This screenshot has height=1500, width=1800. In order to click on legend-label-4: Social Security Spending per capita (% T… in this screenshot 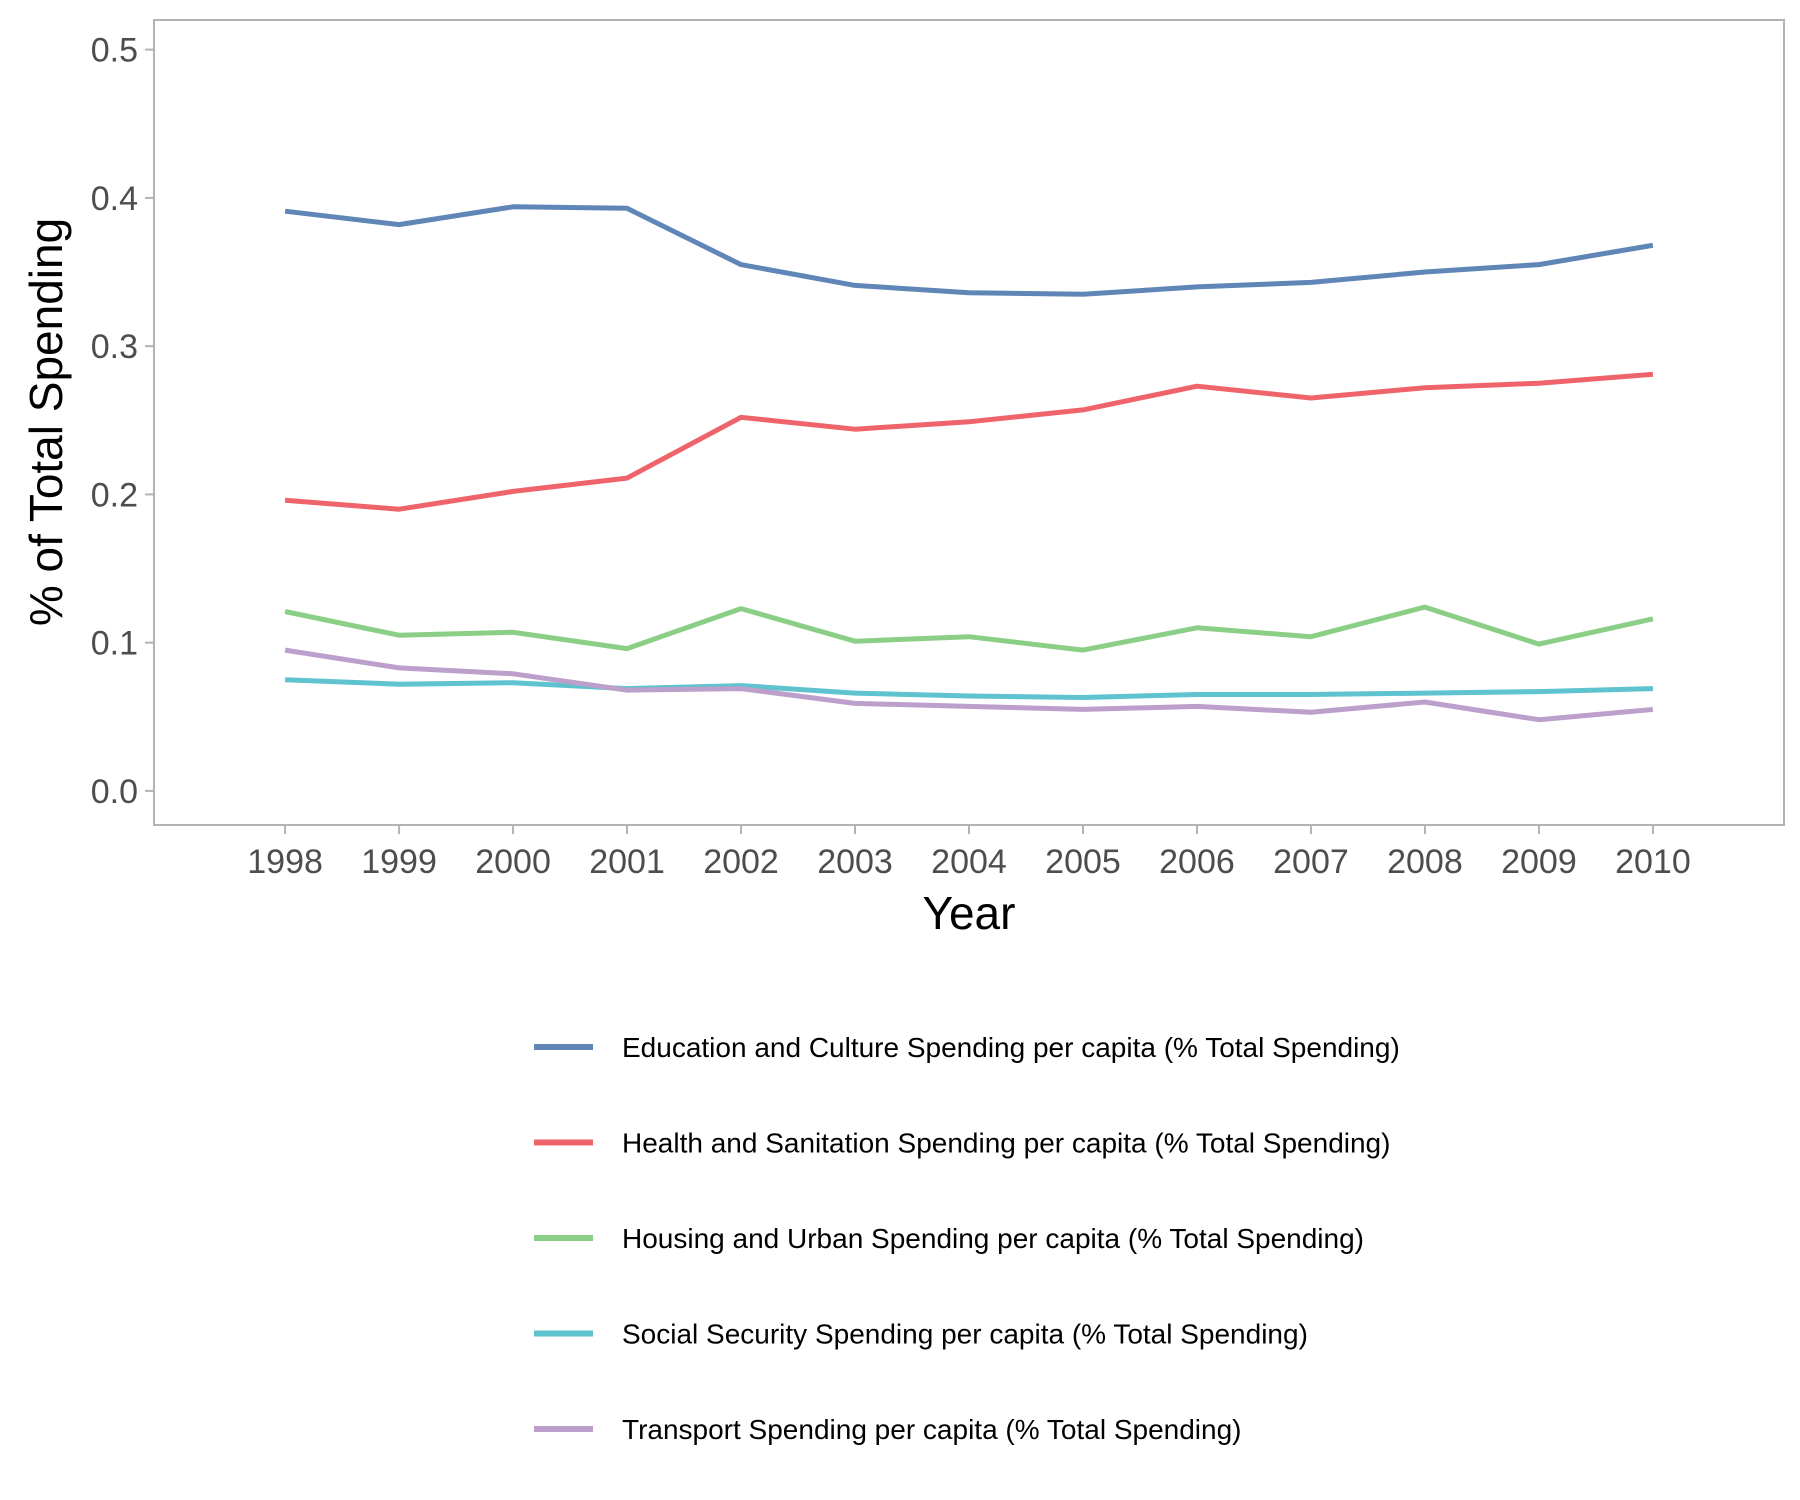, I will do `click(965, 1334)`.